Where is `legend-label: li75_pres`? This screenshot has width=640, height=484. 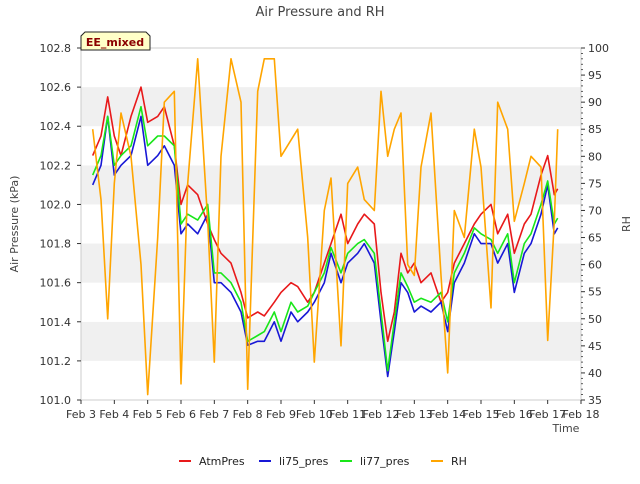 legend-label: li75_pres is located at coordinates (304, 461).